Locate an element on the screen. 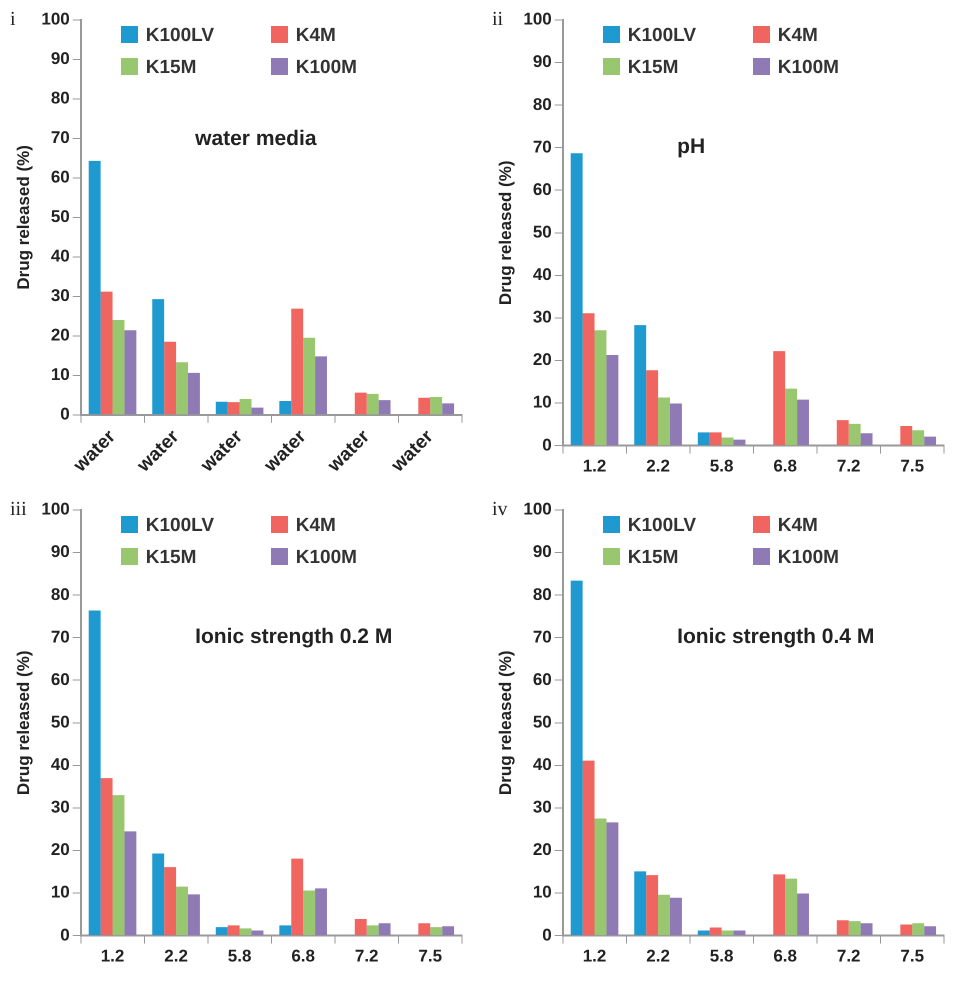  y-tick-label: 60 is located at coordinates (542, 189).